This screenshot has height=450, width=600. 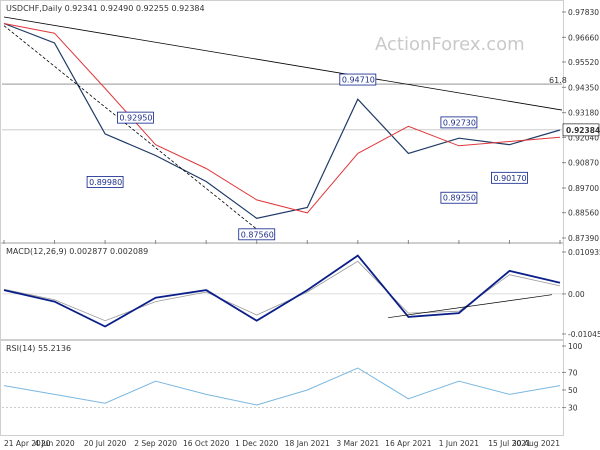 I want to click on rsi-header: RSI(14) 55.2136, so click(x=38, y=348).